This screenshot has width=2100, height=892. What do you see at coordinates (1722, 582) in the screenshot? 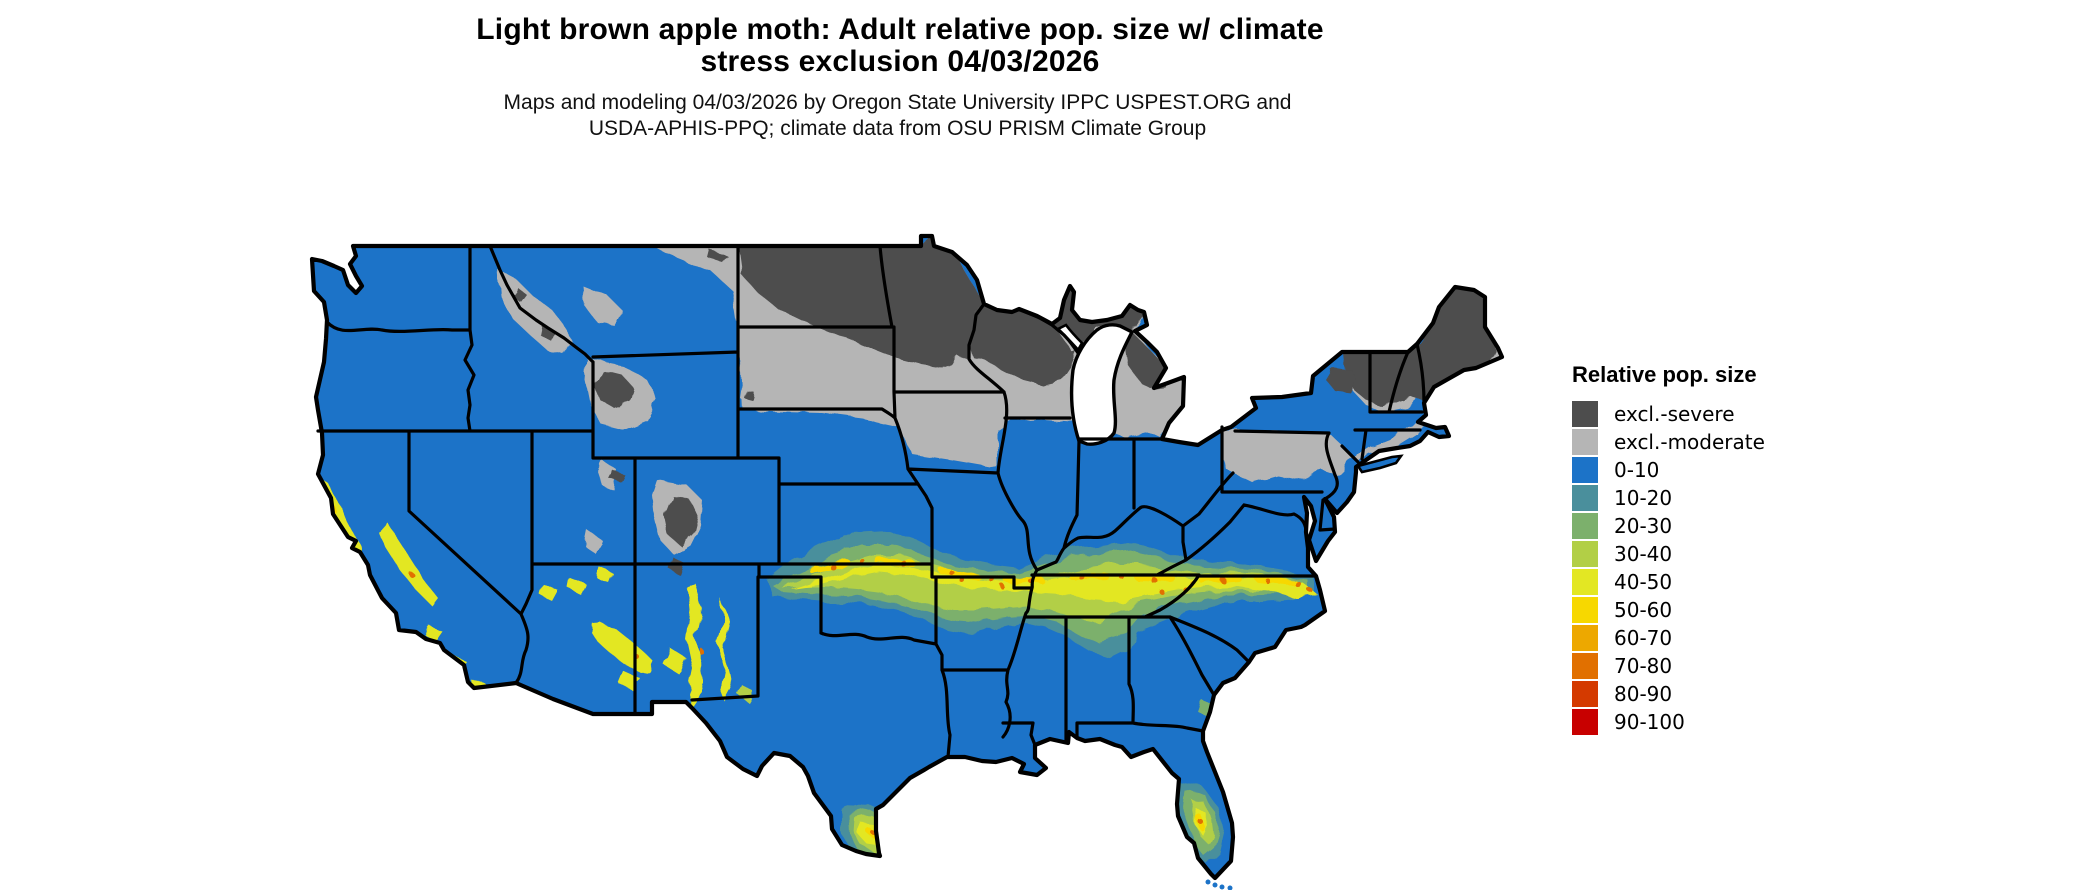
I see `legend-row: 40-50` at bounding box center [1722, 582].